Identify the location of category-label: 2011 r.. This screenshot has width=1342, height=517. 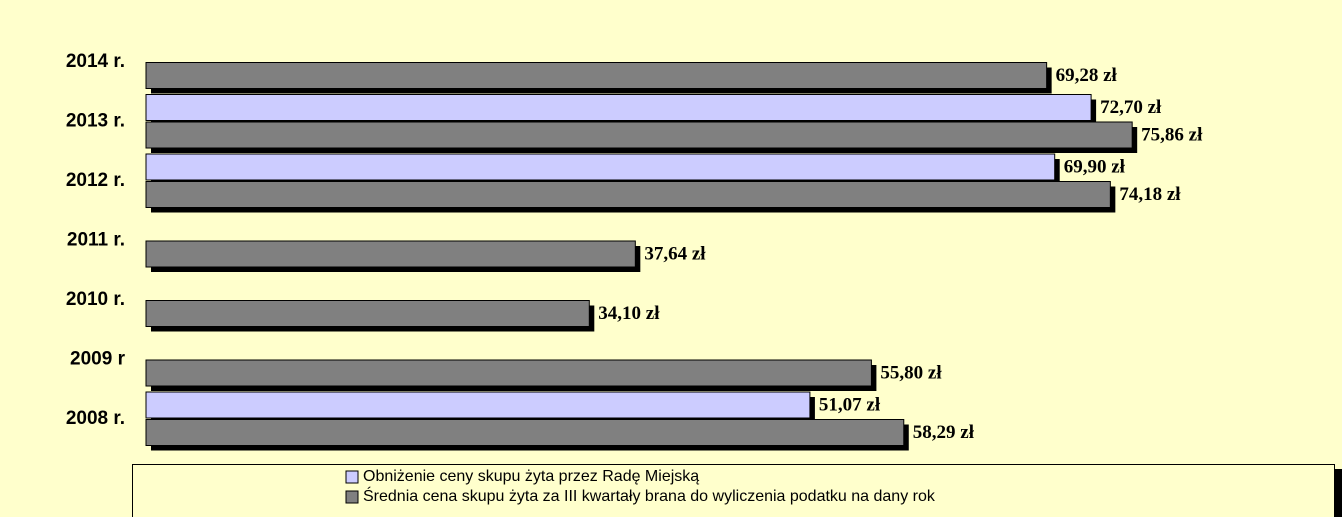
(96, 240).